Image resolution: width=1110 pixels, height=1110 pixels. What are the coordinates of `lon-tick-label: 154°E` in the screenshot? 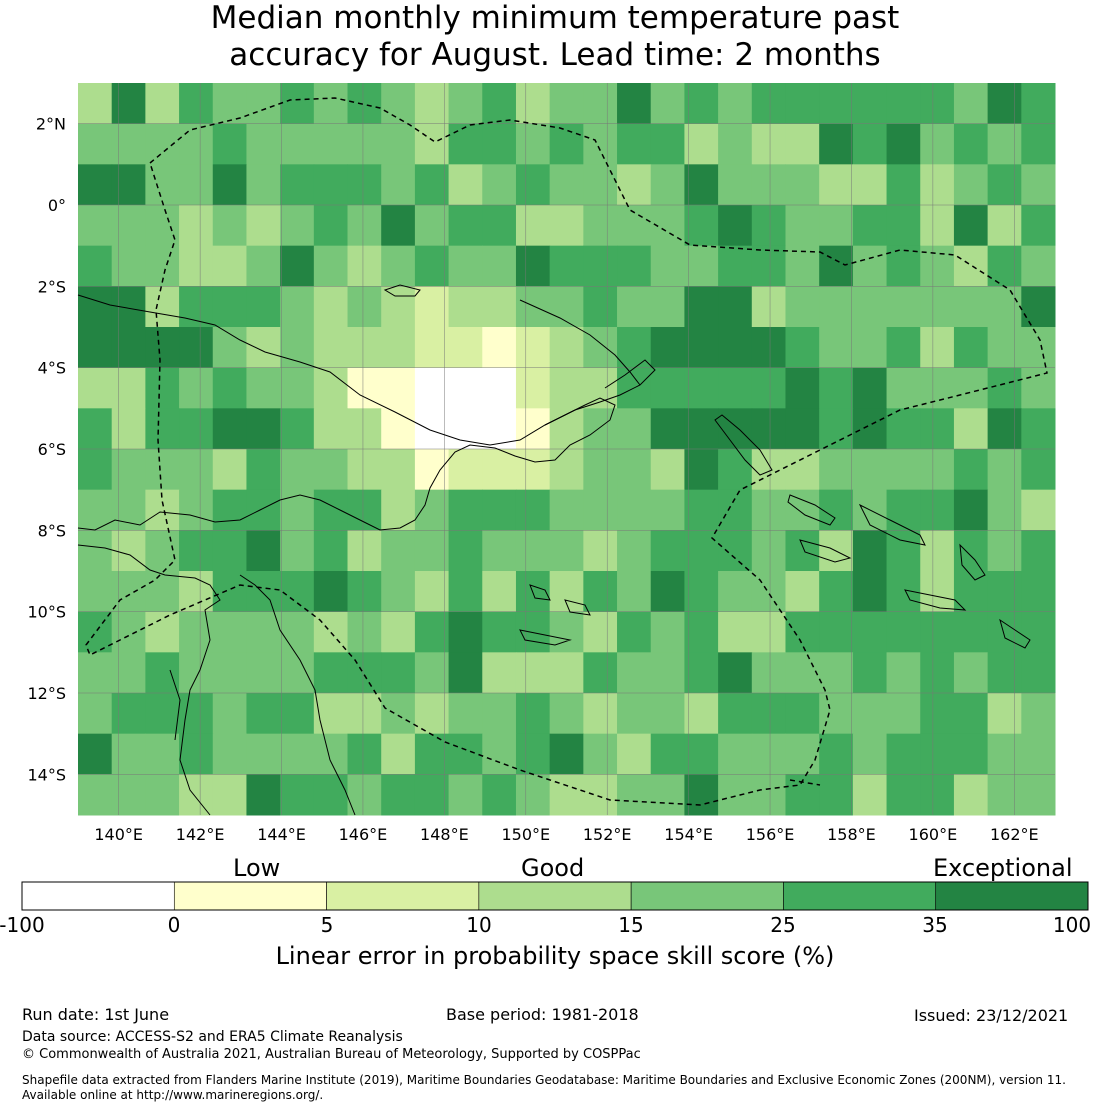 It's located at (688, 834).